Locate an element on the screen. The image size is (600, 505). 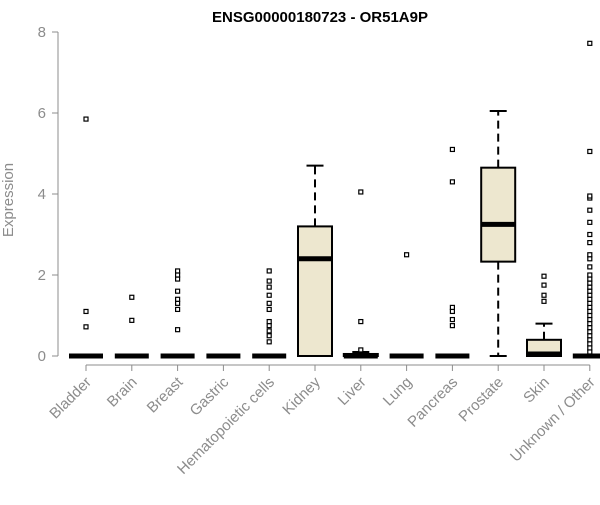
y-tick-label: 0 is located at coordinates (42, 356).